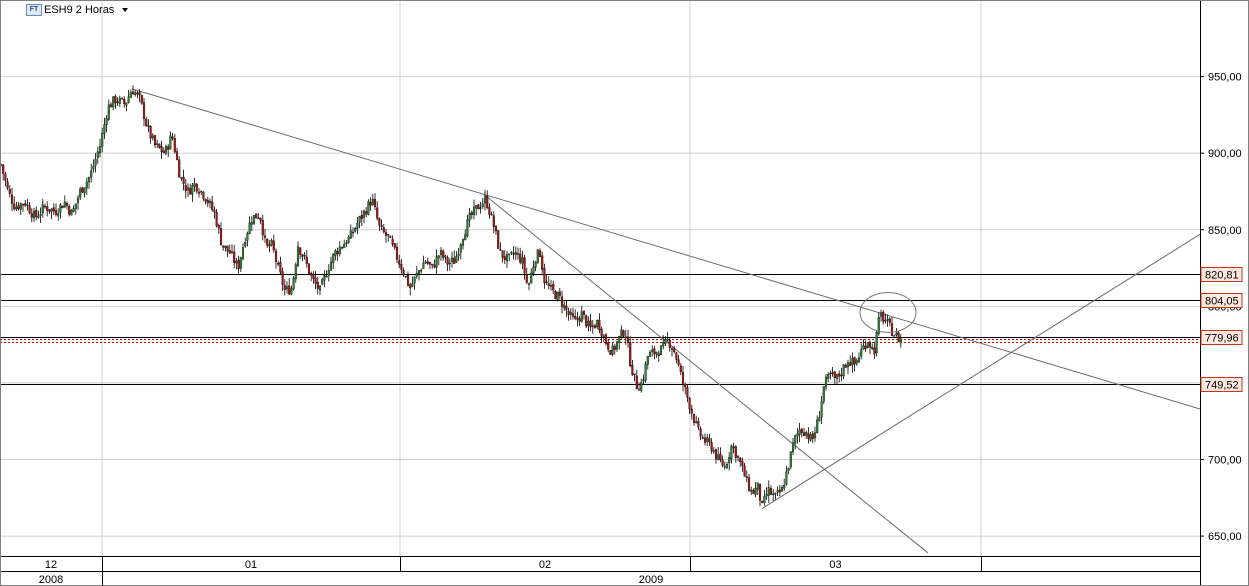  I want to click on month-label: 03, so click(835, 565).